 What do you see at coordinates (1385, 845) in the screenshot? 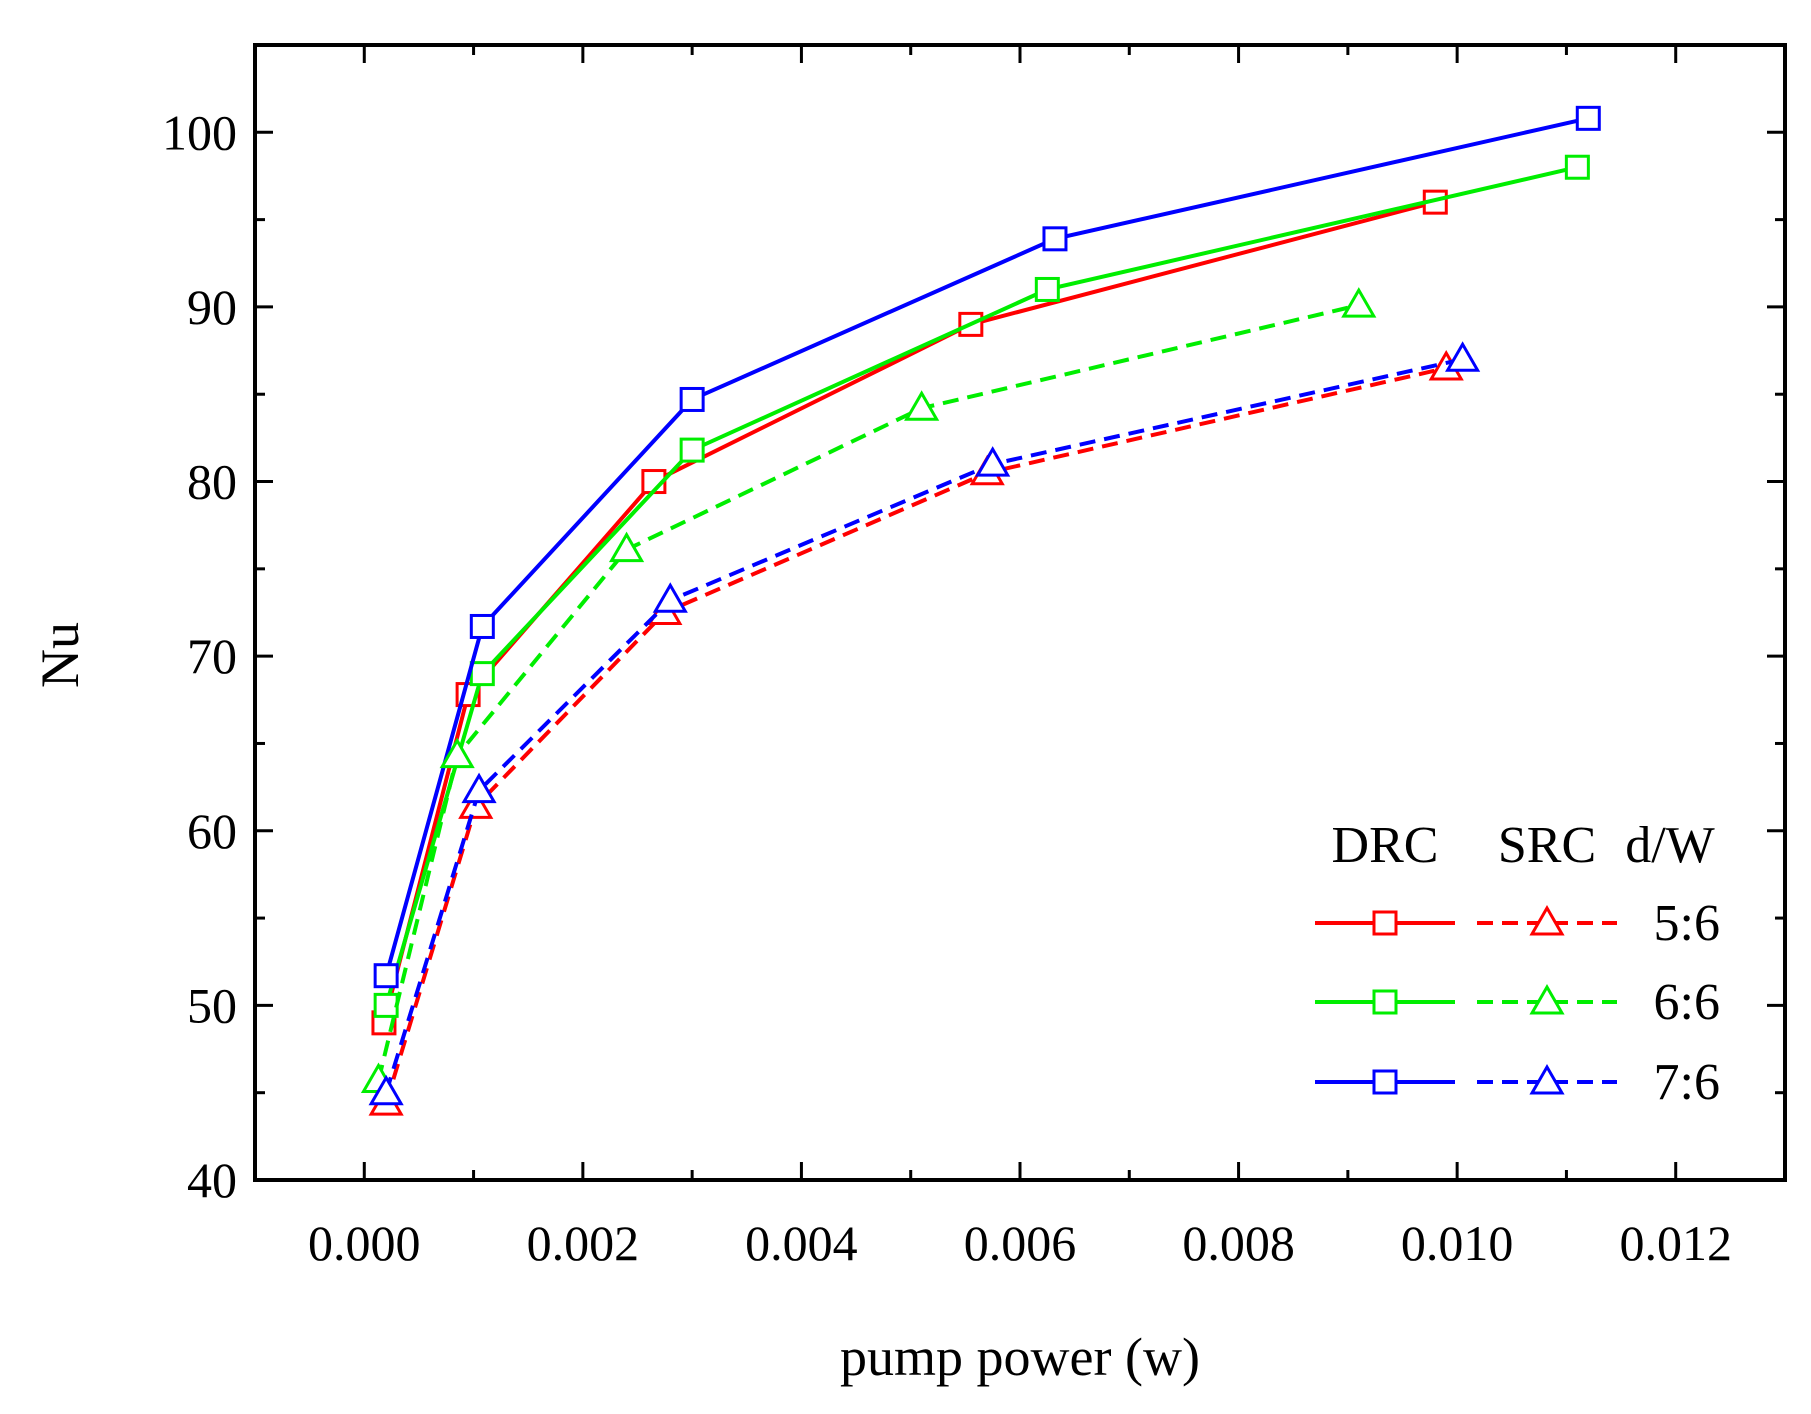
I see `legend-header-drc: DRC` at bounding box center [1385, 845].